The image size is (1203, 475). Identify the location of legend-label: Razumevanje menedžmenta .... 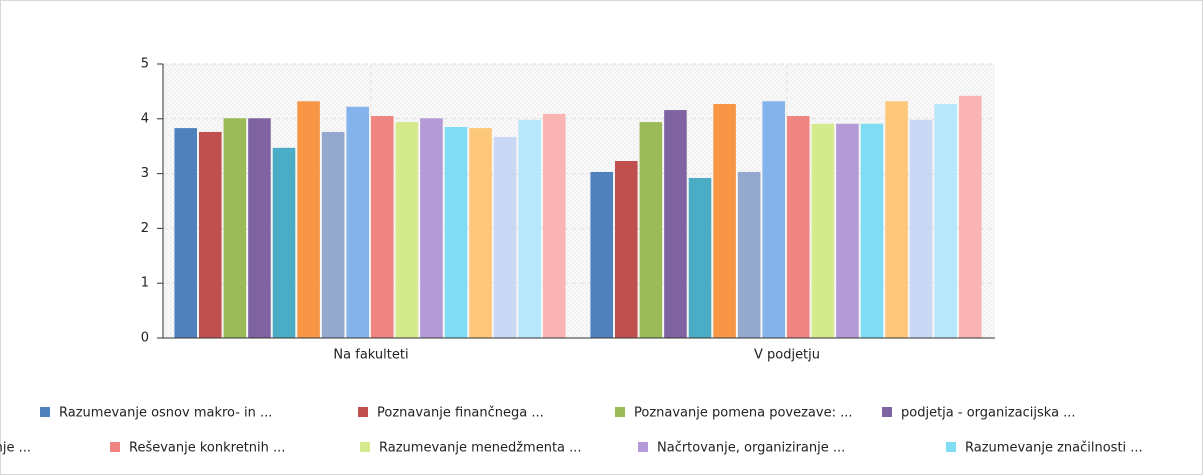
(480, 448).